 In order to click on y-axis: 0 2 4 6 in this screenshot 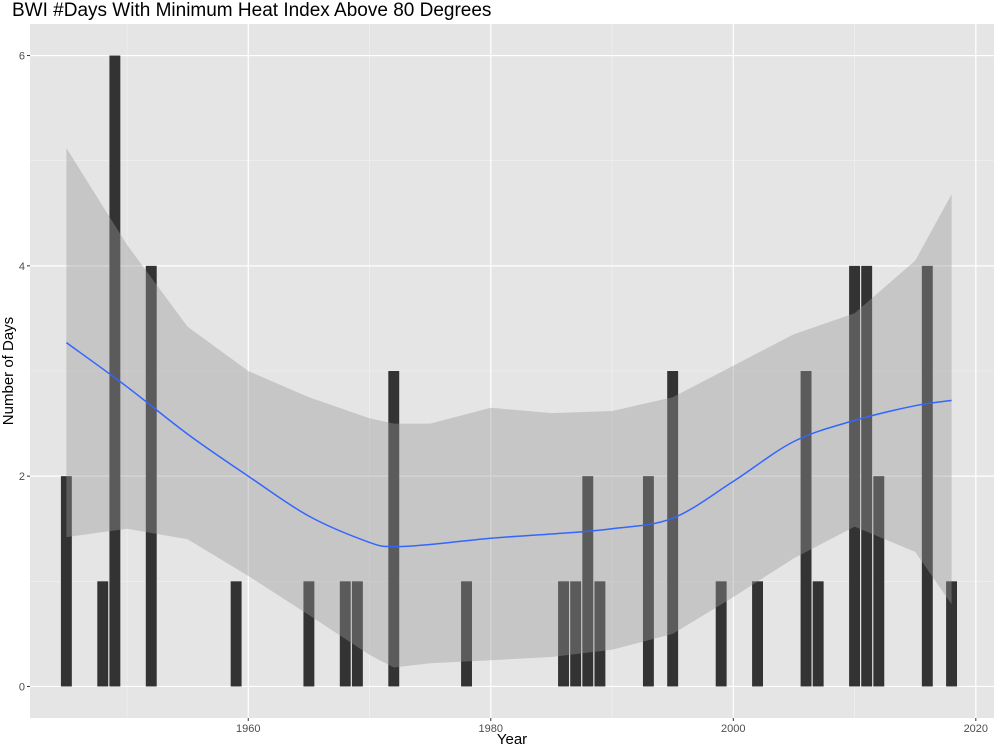, I will do `click(24, 372)`.